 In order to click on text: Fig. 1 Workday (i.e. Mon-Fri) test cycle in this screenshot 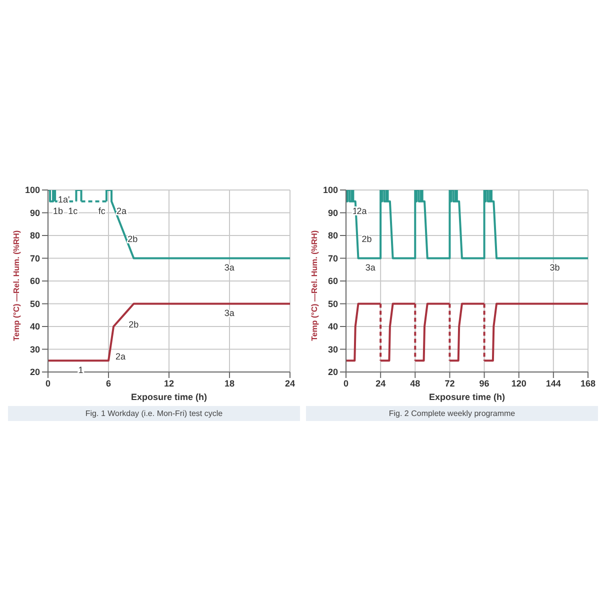, I will do `click(154, 413)`.